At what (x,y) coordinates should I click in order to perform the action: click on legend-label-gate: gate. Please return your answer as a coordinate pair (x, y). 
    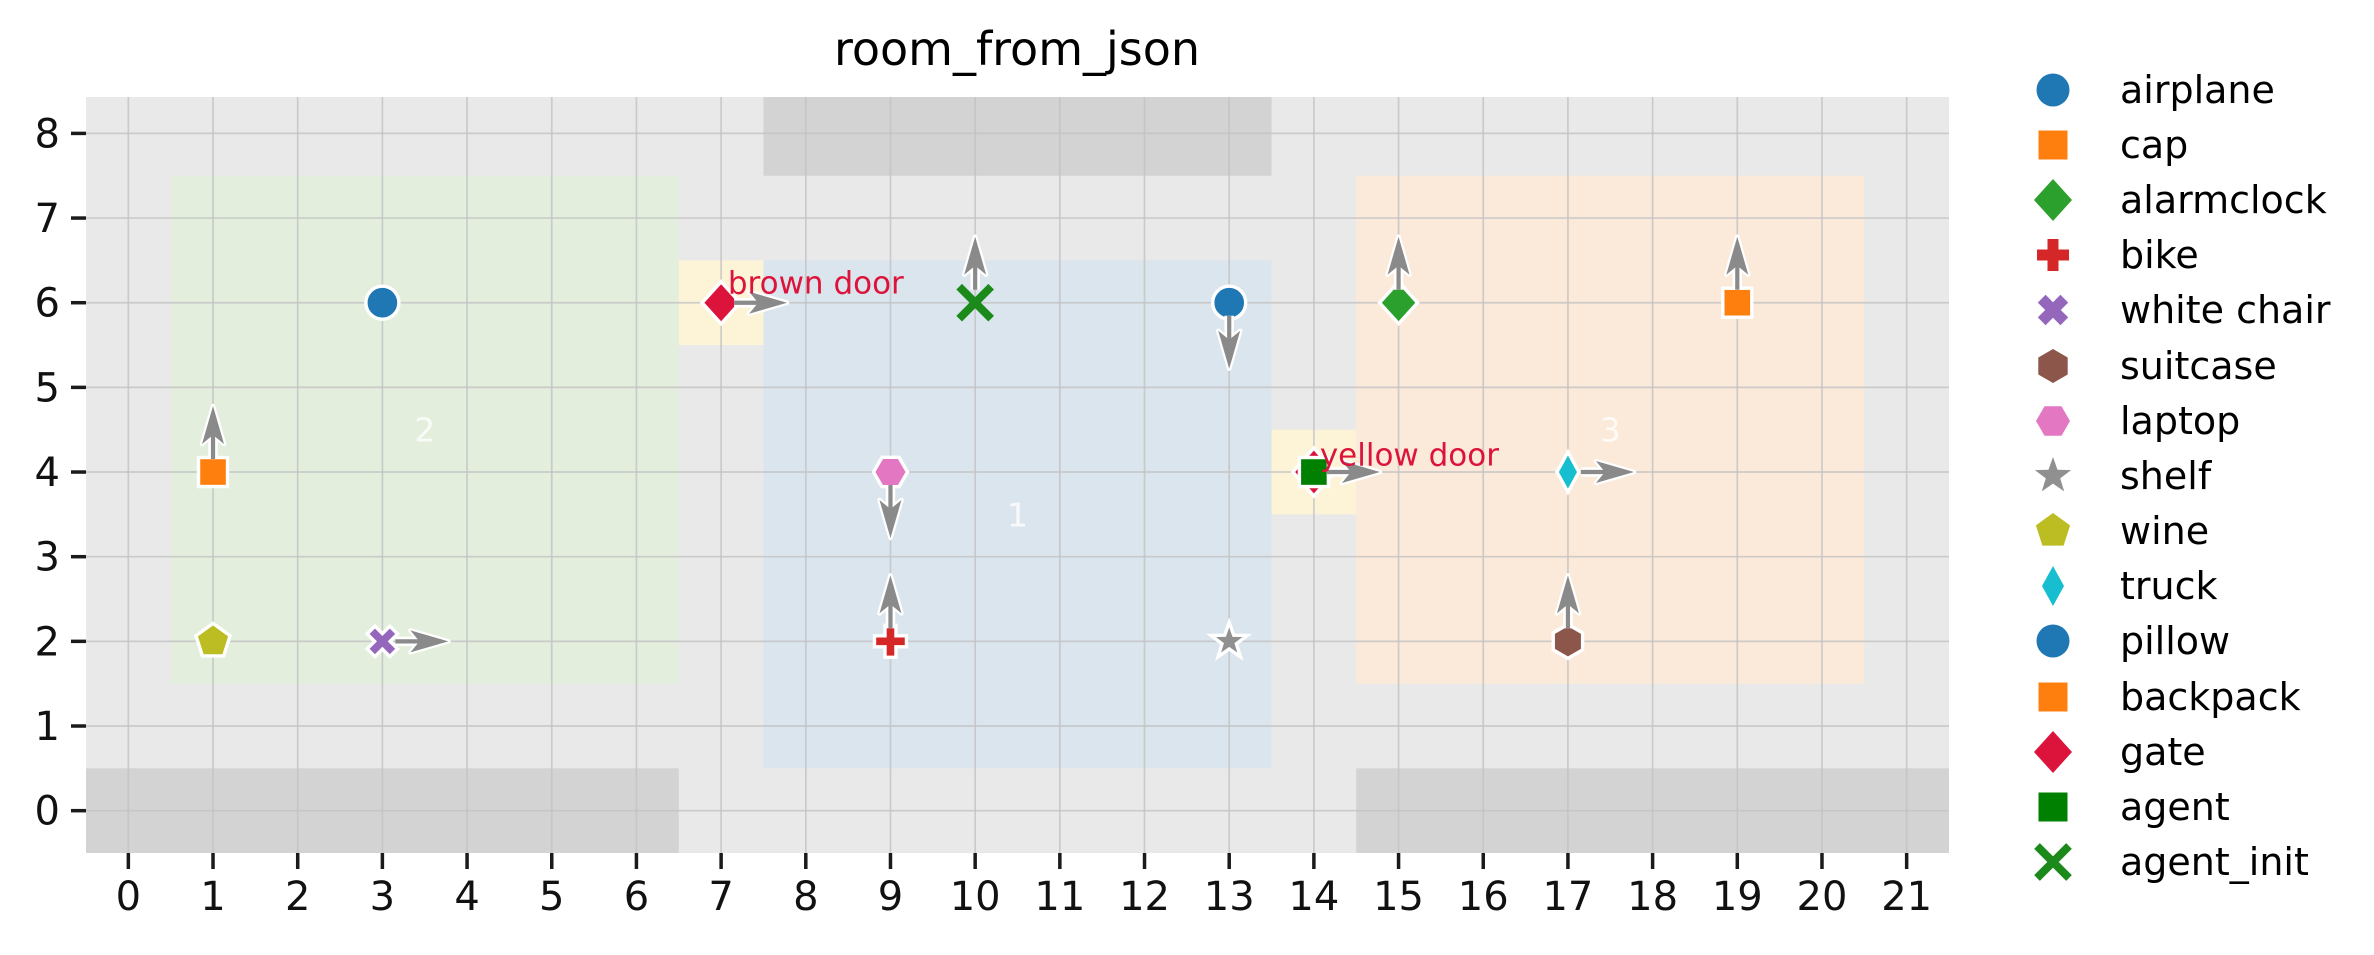
    Looking at the image, I should click on (2163, 751).